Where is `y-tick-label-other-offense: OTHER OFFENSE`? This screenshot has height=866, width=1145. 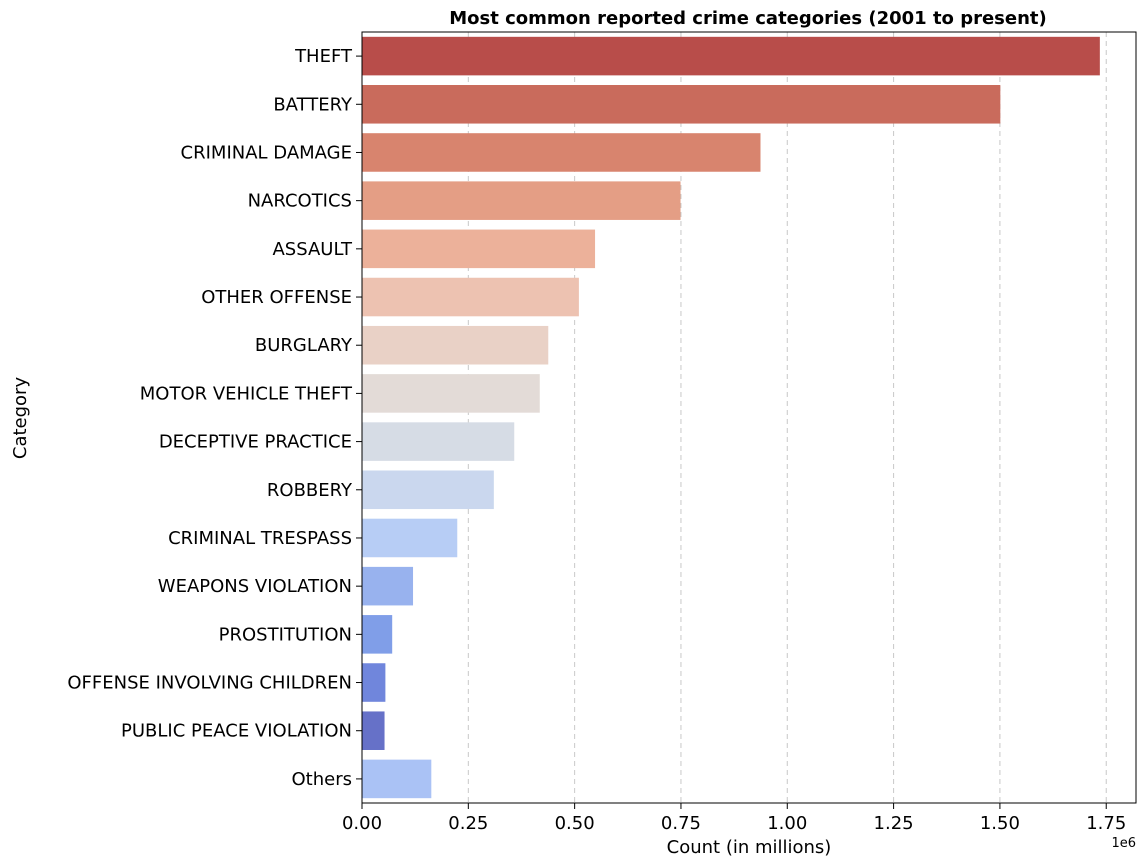
y-tick-label-other-offense: OTHER OFFENSE is located at coordinates (276, 297).